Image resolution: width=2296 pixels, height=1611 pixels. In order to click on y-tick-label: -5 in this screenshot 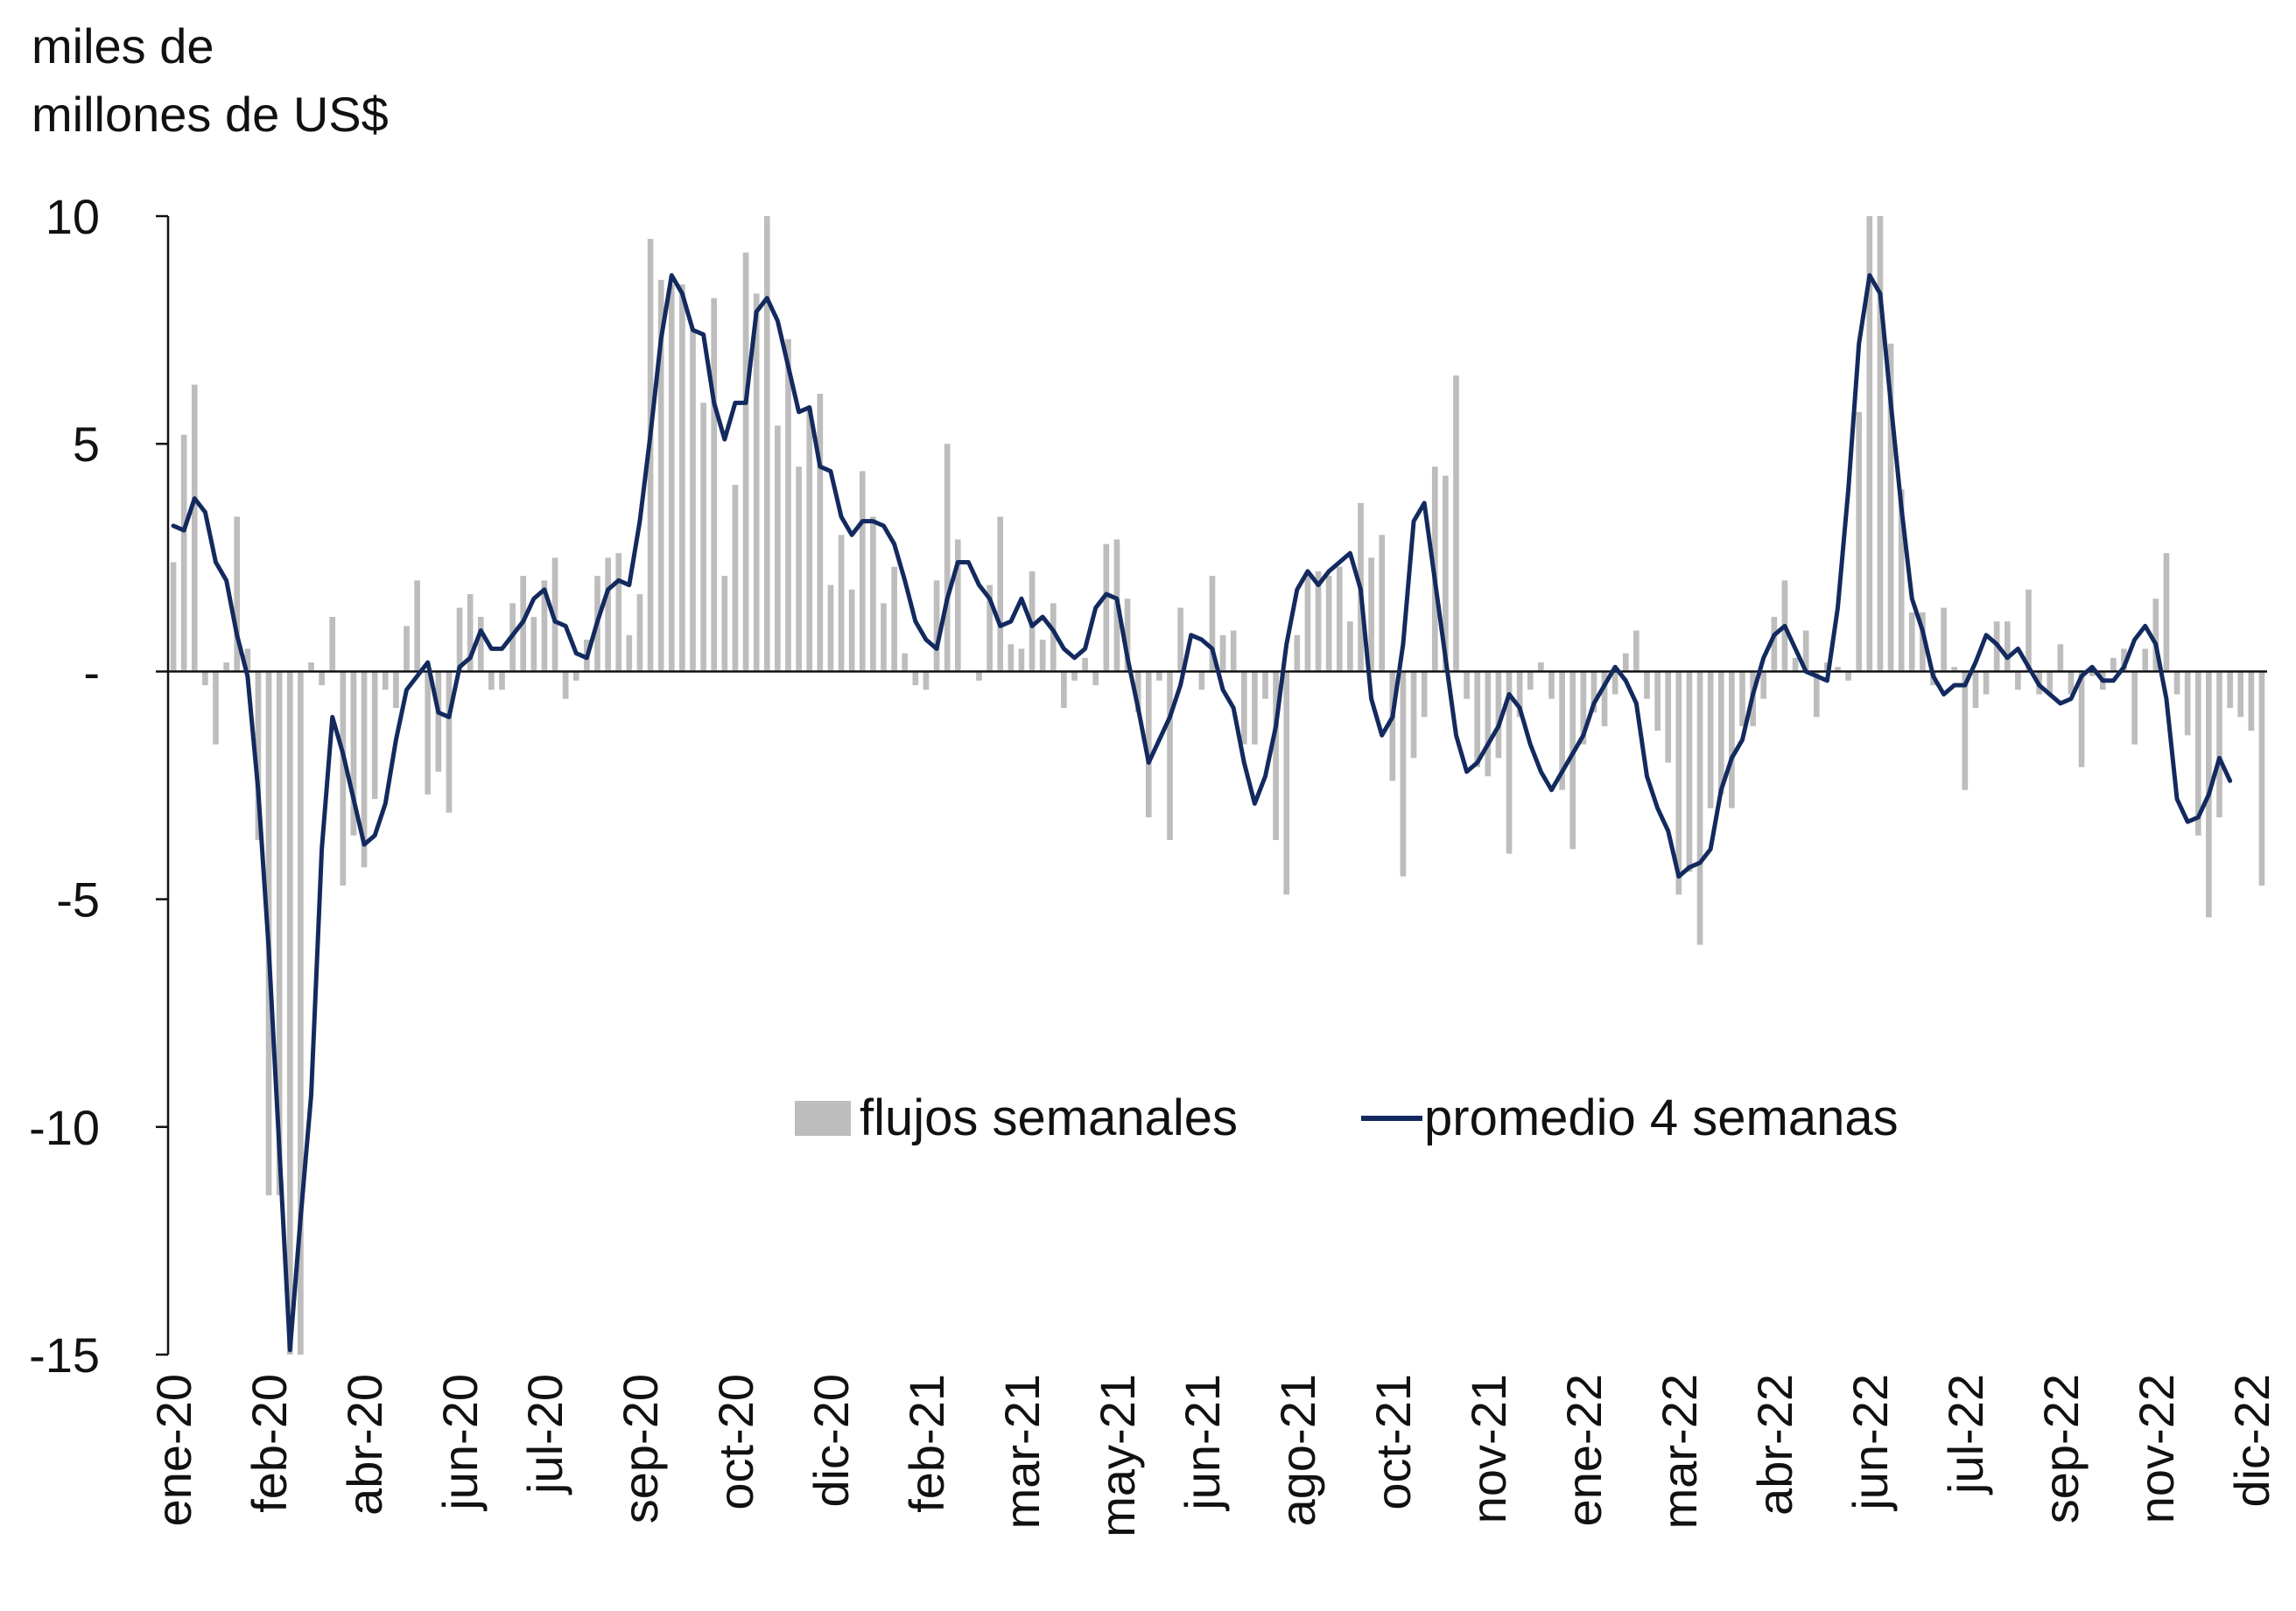, I will do `click(78, 900)`.